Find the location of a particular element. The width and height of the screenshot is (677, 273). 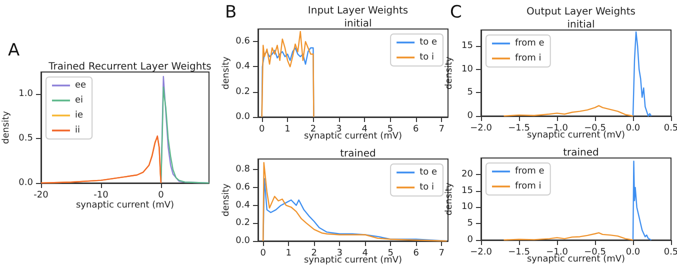

legend-label: ei is located at coordinates (79, 101).